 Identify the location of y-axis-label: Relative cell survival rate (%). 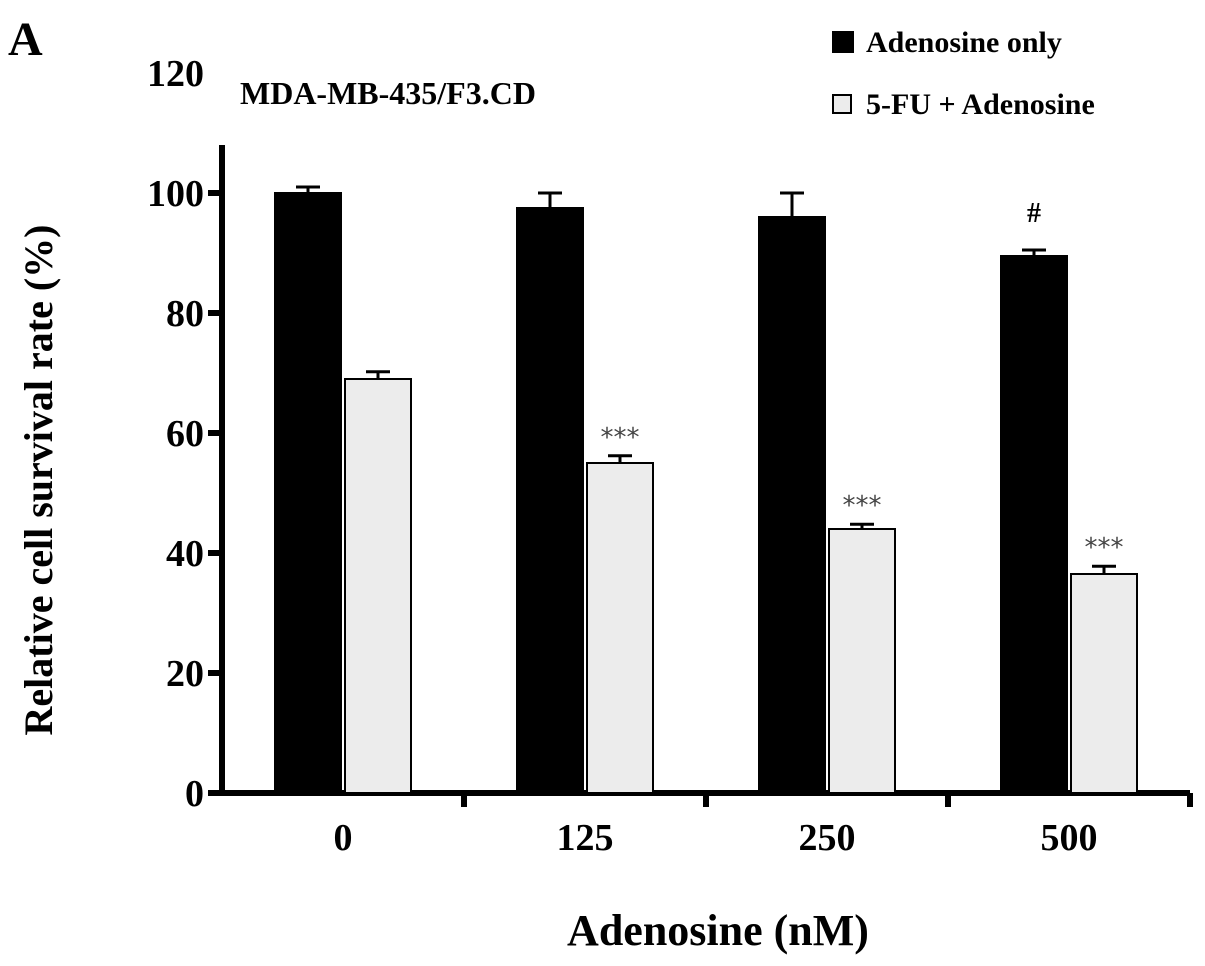
(38, 480).